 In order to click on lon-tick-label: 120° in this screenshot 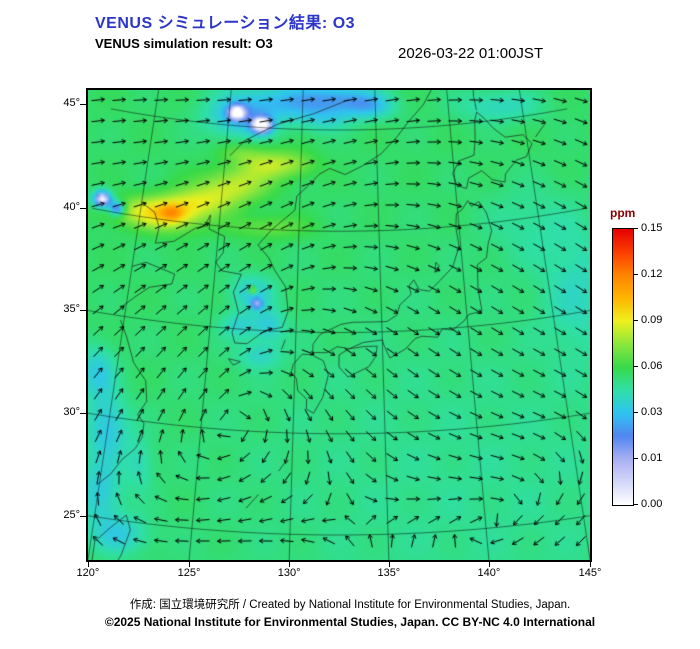, I will do `click(88, 573)`.